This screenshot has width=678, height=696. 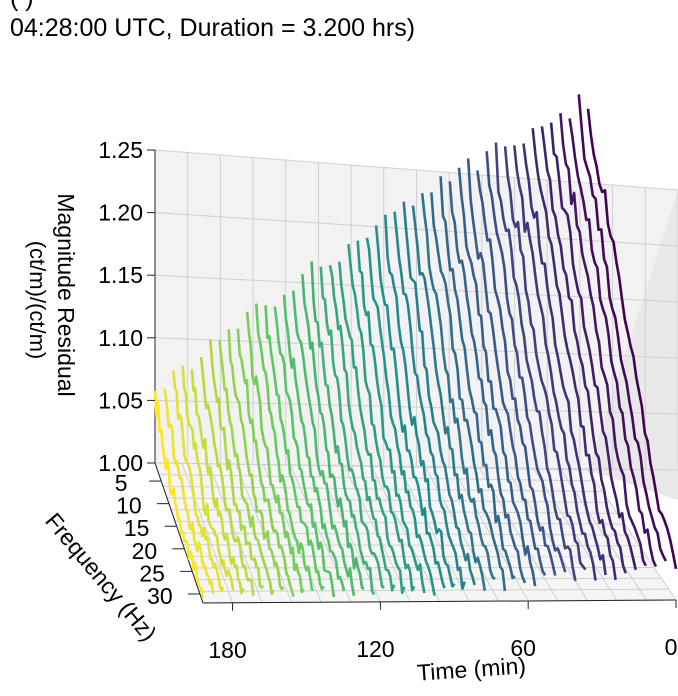 I want to click on time-tick-label: 60, so click(x=523, y=648).